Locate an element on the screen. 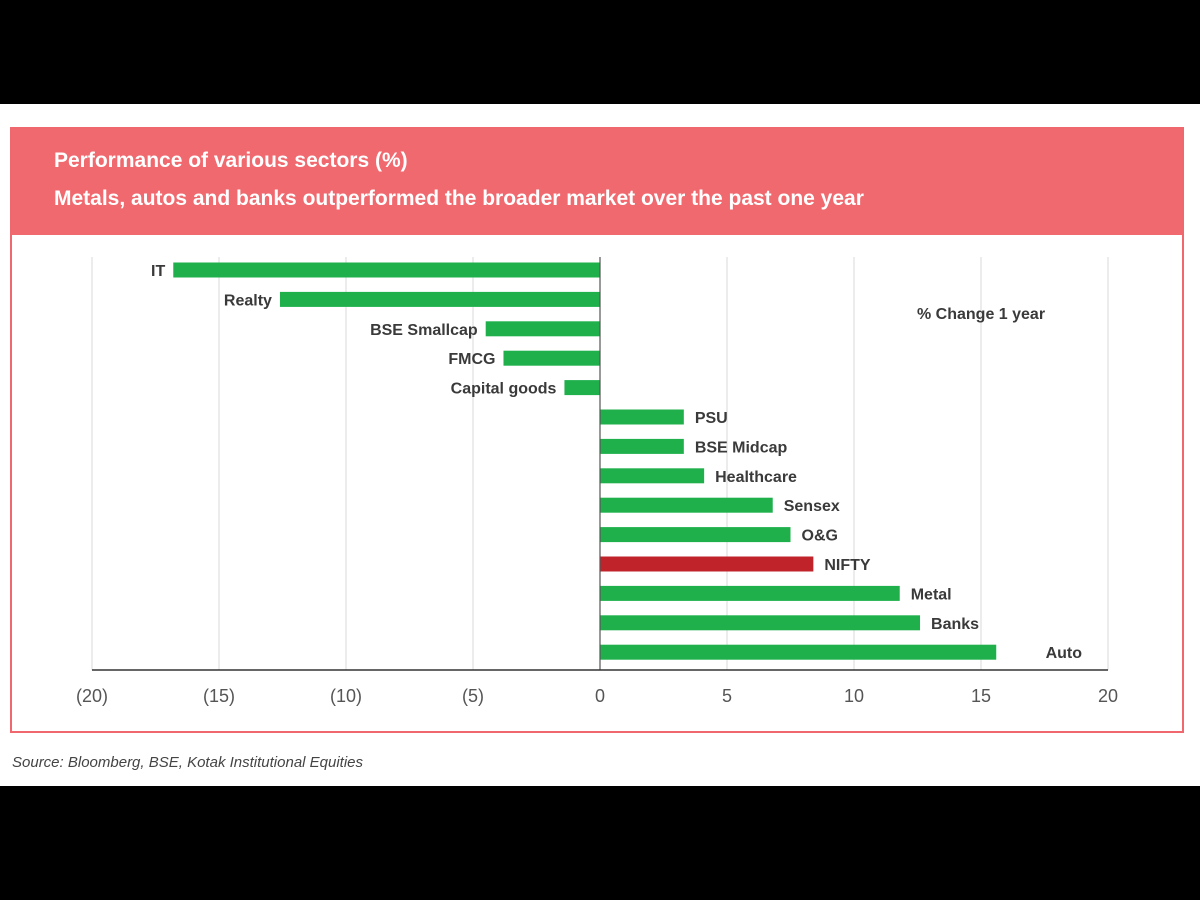 The width and height of the screenshot is (1200, 900). bar-metal is located at coordinates (750, 593).